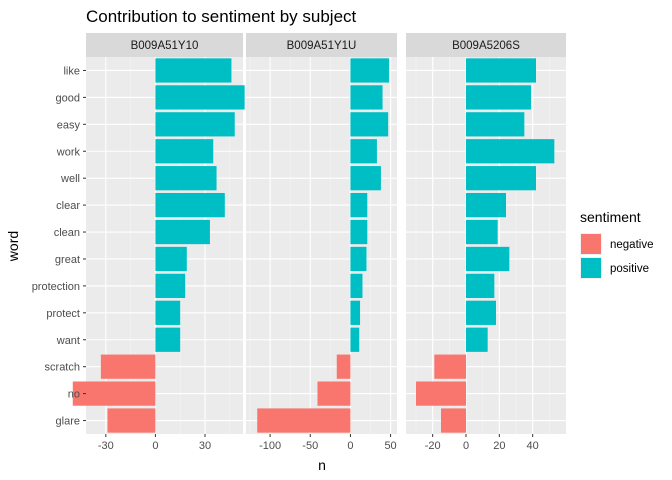 This screenshot has width=672, height=480. I want to click on x-tick-label: -100, so click(270, 446).